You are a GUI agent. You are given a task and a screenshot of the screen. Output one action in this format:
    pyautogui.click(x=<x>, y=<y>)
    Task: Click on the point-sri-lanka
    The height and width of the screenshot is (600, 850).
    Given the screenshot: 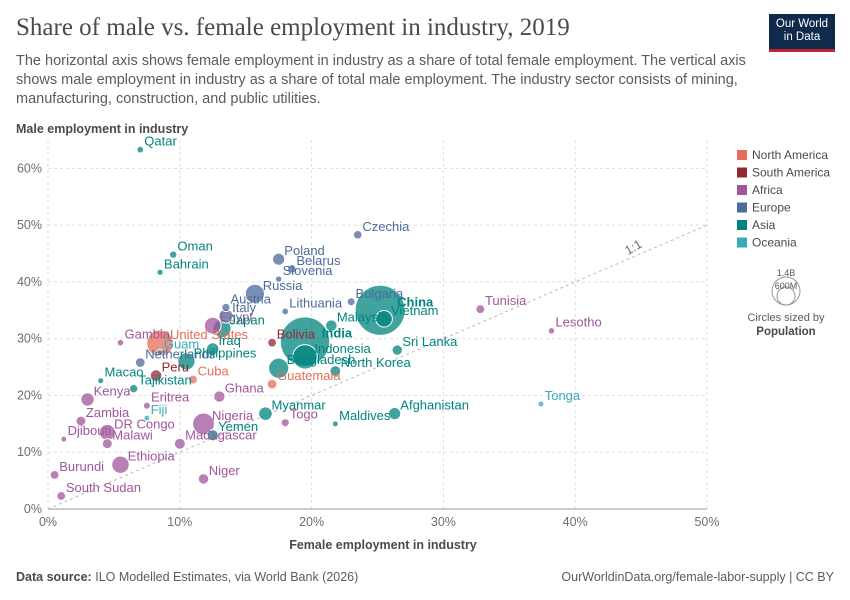 What is the action you would take?
    pyautogui.click(x=397, y=350)
    